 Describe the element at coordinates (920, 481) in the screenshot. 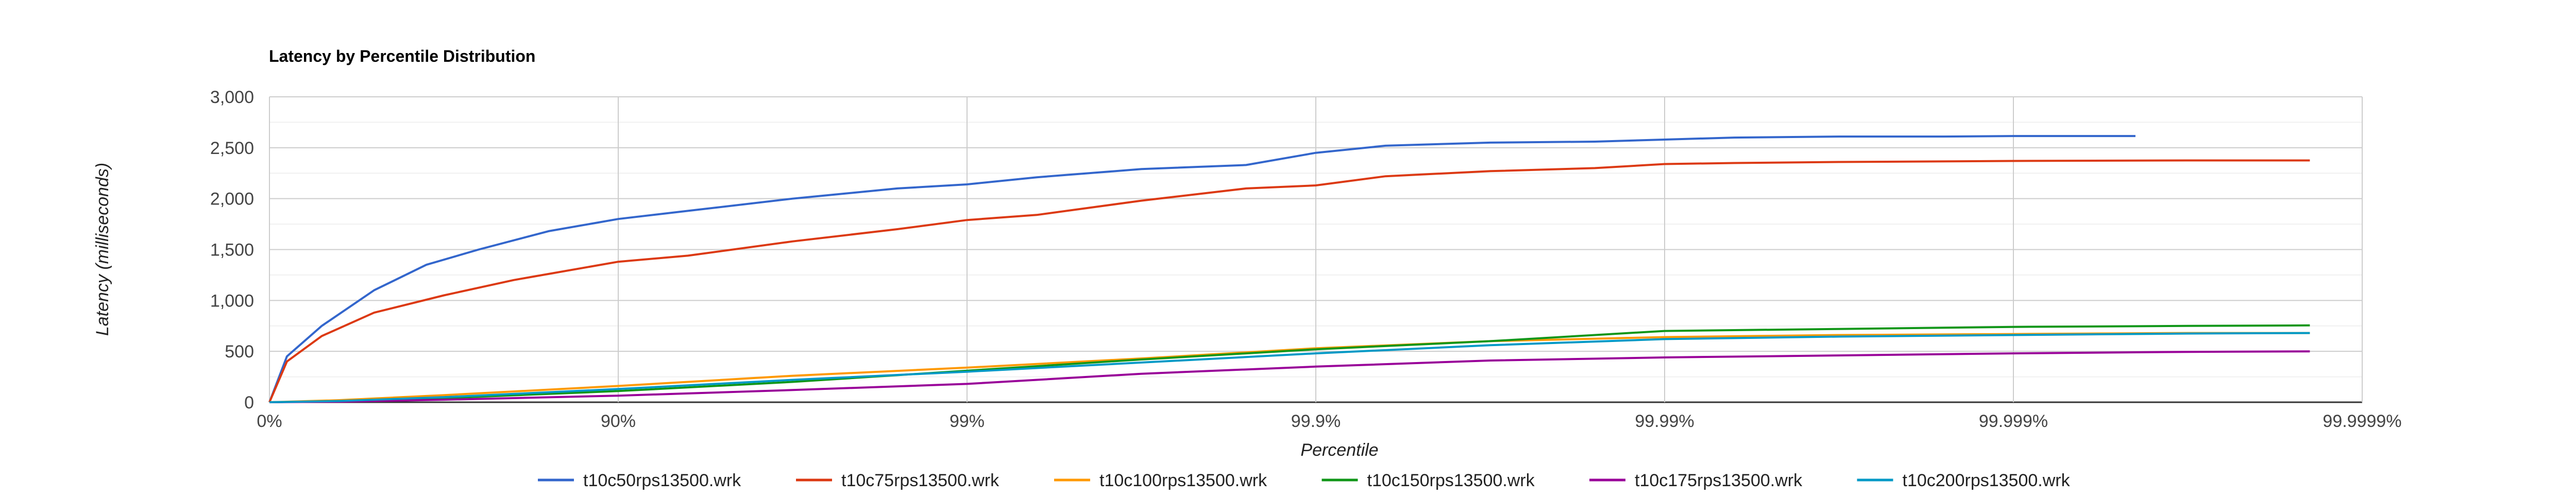

I see `legend-label: t10c75rps13500.wrk` at that location.